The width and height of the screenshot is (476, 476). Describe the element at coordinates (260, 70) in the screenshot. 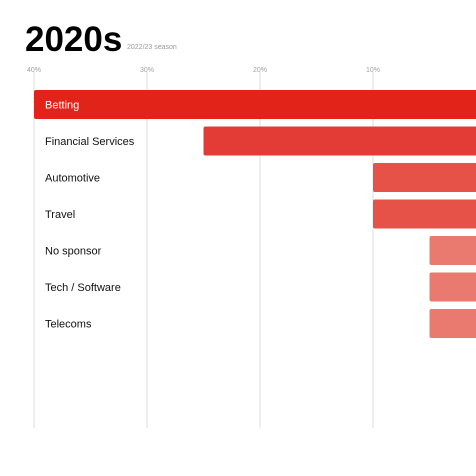

I see `x-tick-label: 20%` at that location.